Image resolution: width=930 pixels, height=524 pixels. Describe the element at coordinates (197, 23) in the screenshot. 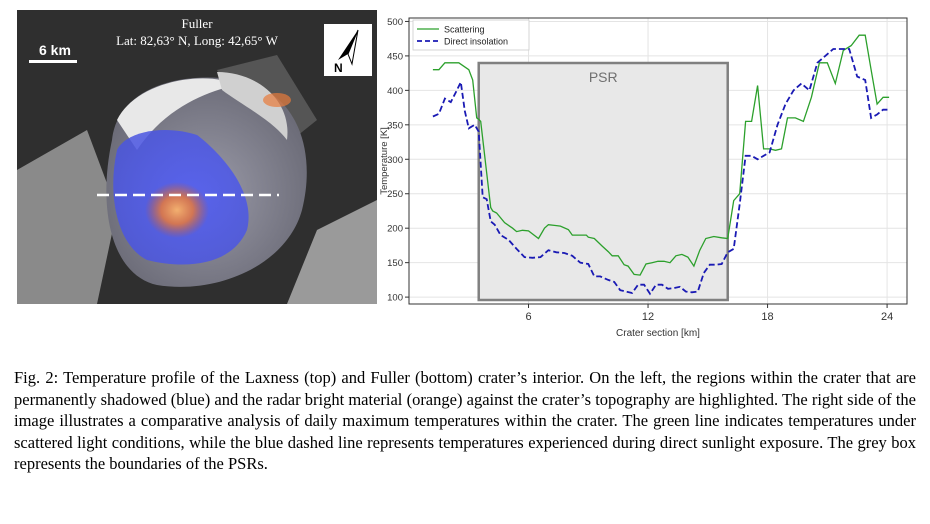

I see `crater-title: Fuller` at that location.